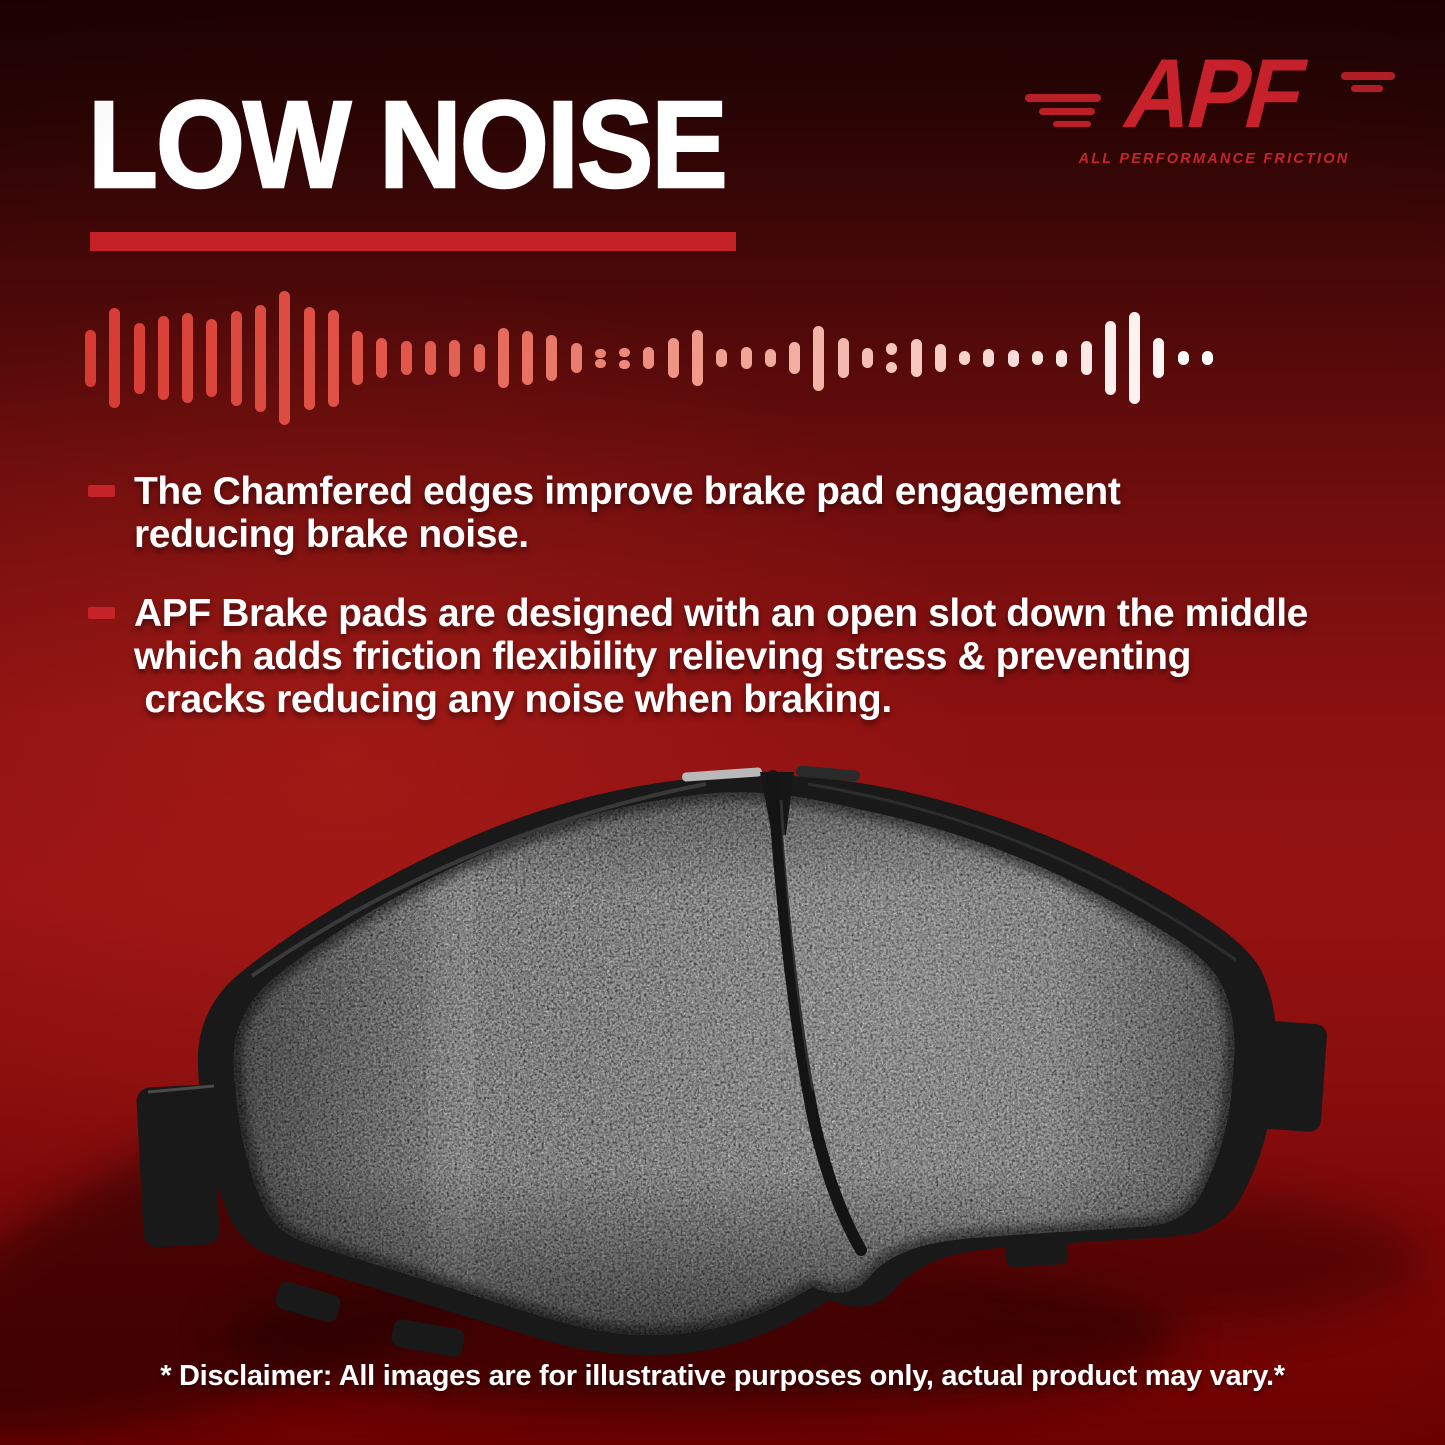 The height and width of the screenshot is (1445, 1445). Describe the element at coordinates (817, 1013) in the screenshot. I see `center-slot` at that location.